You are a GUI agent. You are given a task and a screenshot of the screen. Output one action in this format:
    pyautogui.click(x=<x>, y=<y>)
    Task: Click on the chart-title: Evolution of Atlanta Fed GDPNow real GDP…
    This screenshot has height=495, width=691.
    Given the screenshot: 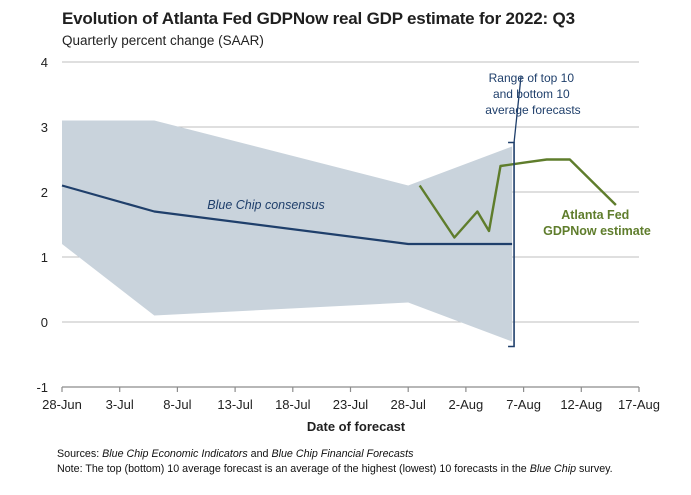 What is the action you would take?
    pyautogui.click(x=318, y=18)
    